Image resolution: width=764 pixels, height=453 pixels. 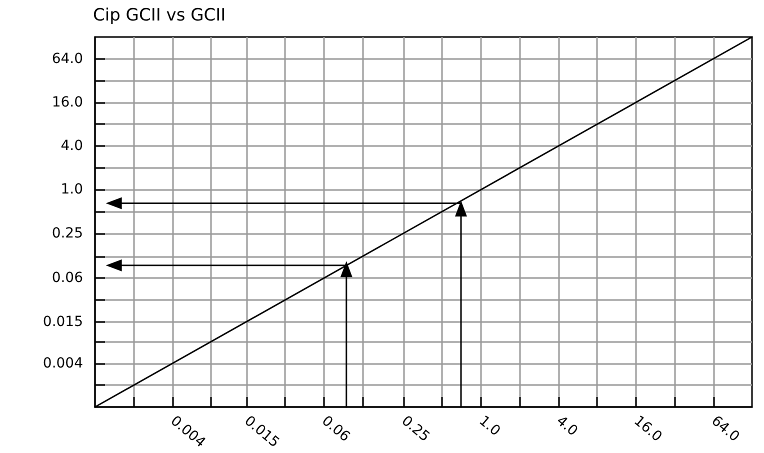 I want to click on y-tick-label: 64.0, so click(x=67, y=58).